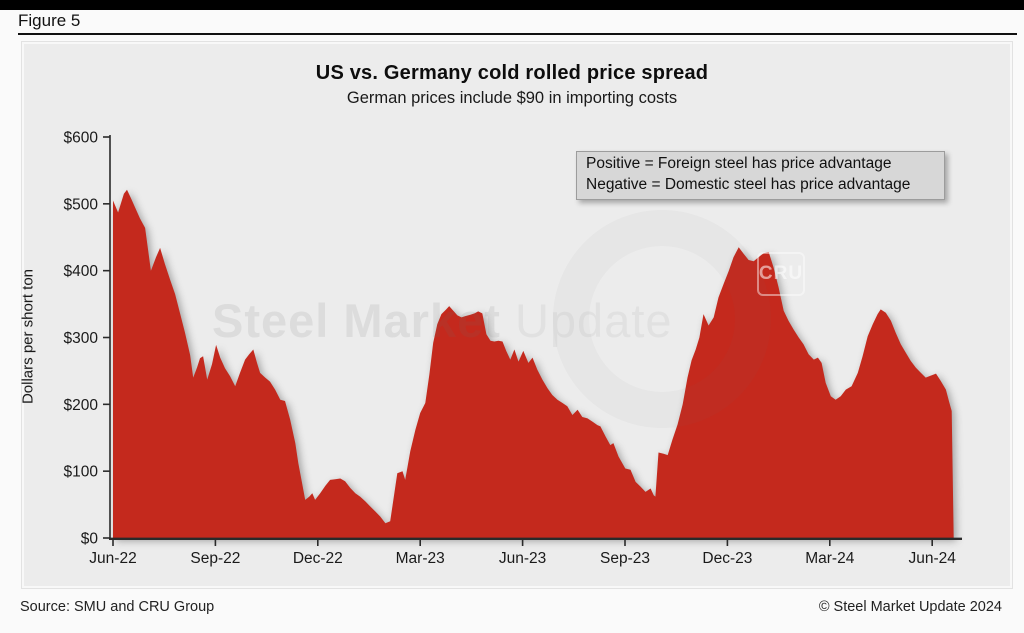 The width and height of the screenshot is (1024, 633). Describe the element at coordinates (49, 20) in the screenshot. I see `figure-label: Figure 5` at that location.